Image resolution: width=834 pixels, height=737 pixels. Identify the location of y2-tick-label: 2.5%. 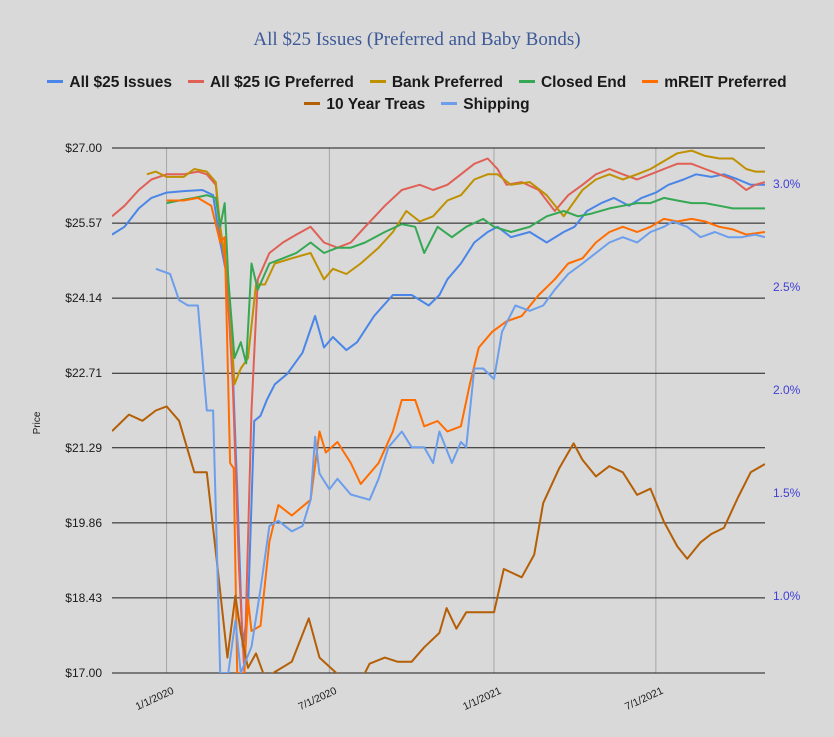
(787, 287).